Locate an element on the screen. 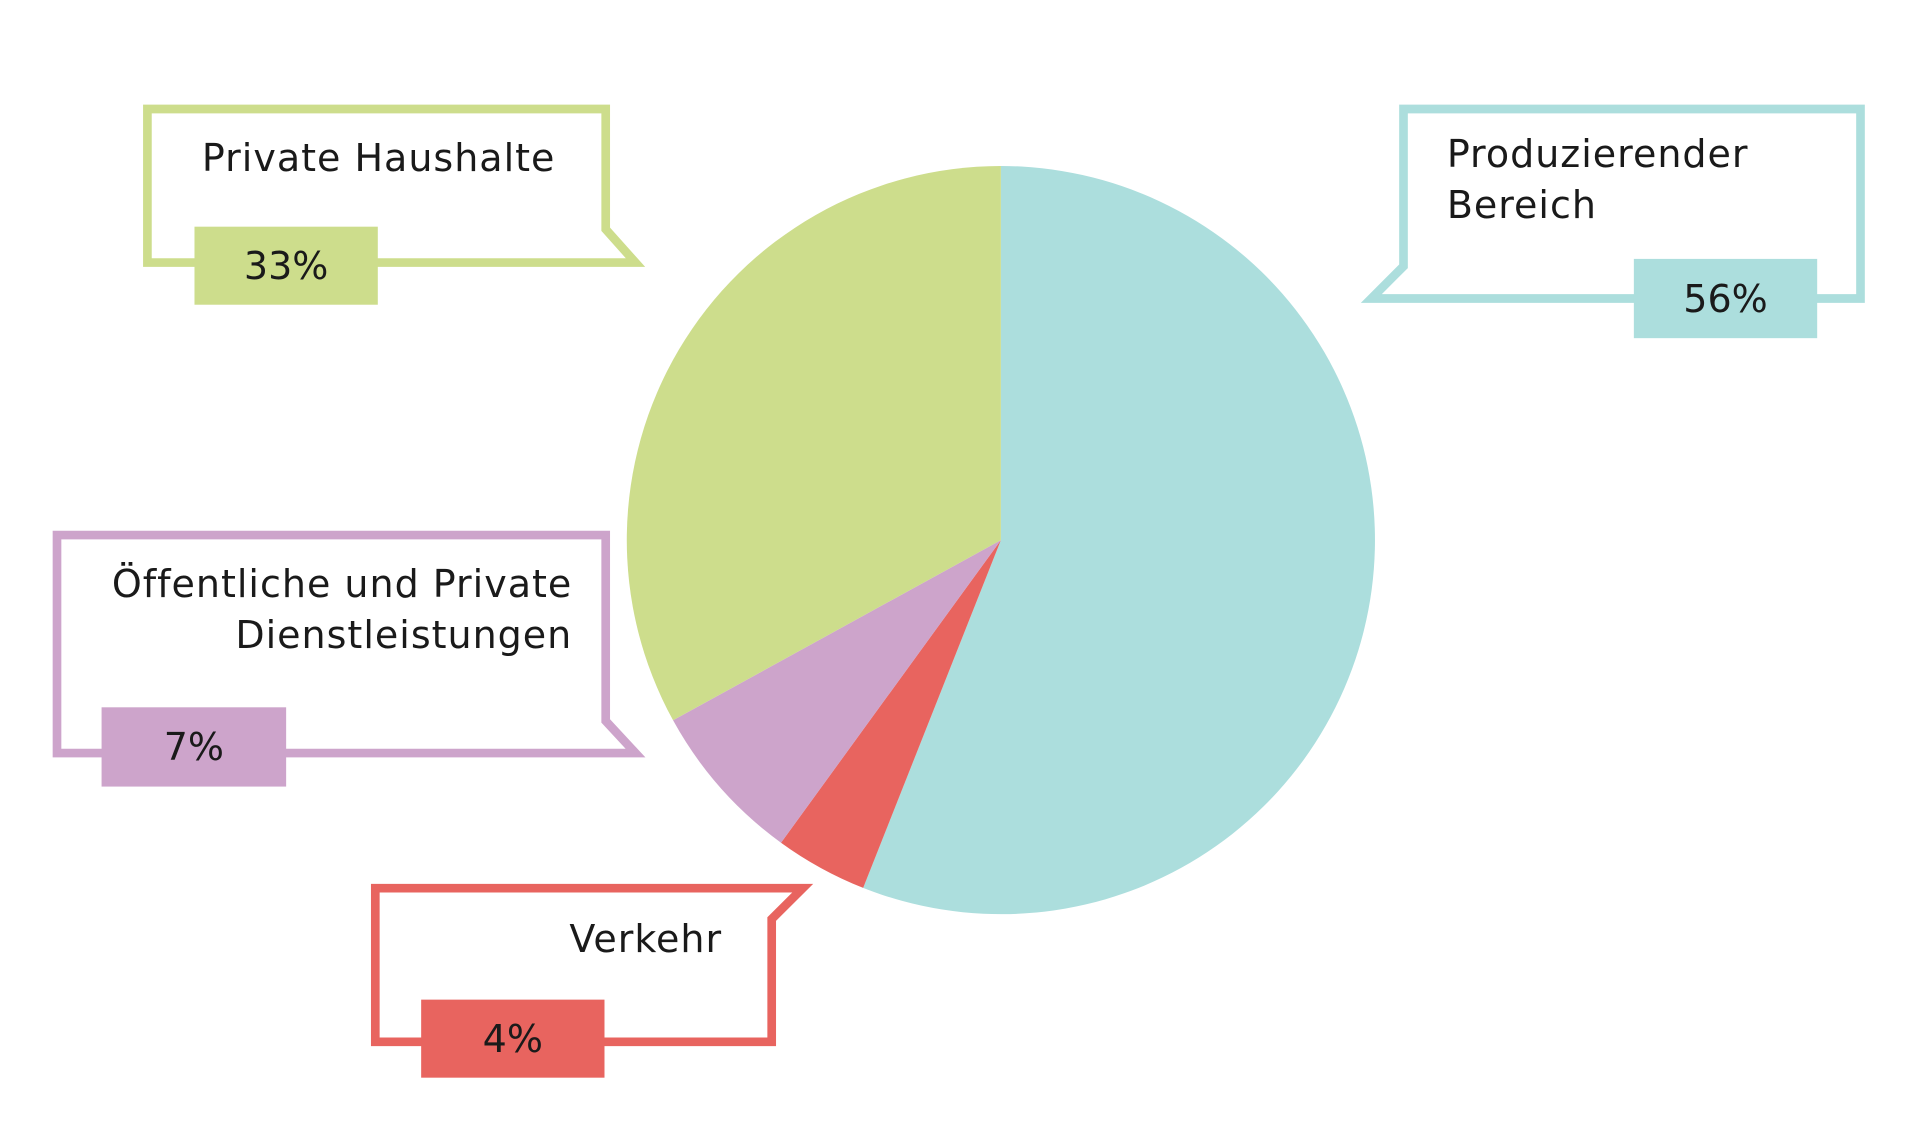  value-label: 7% is located at coordinates (193, 746).